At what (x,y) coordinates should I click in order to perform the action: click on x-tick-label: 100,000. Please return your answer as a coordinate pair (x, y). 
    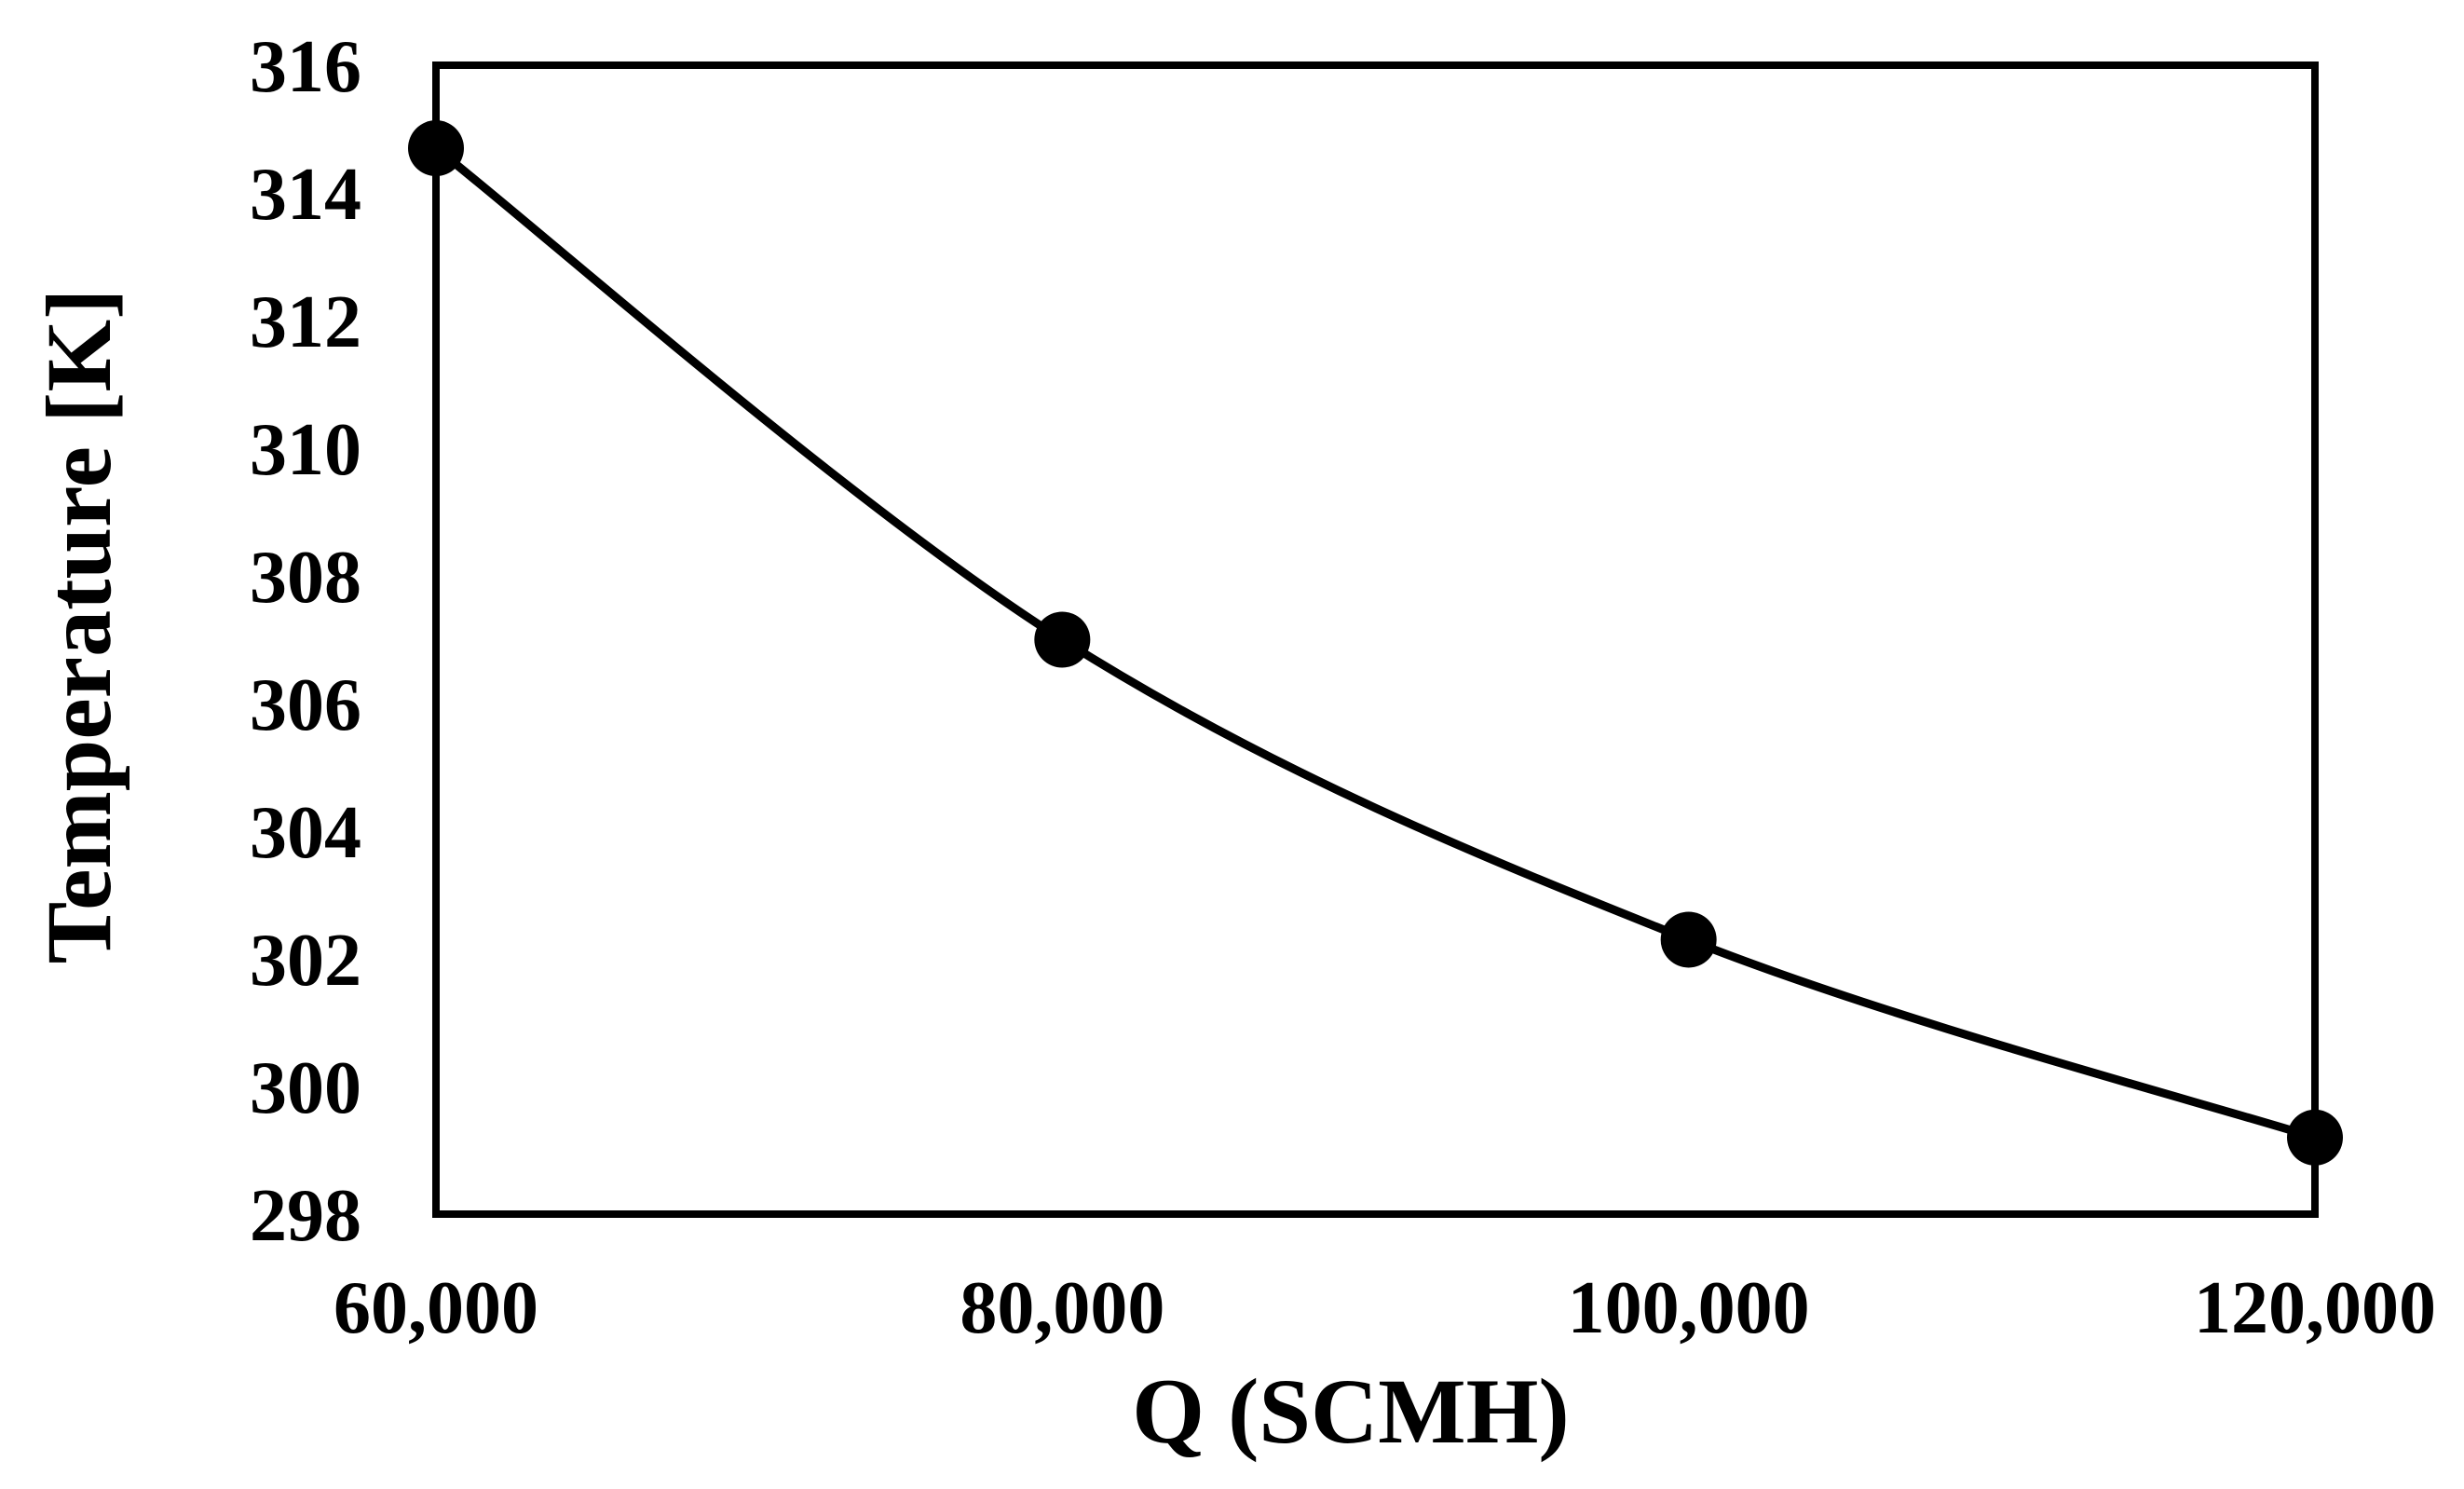
    Looking at the image, I should click on (1689, 1308).